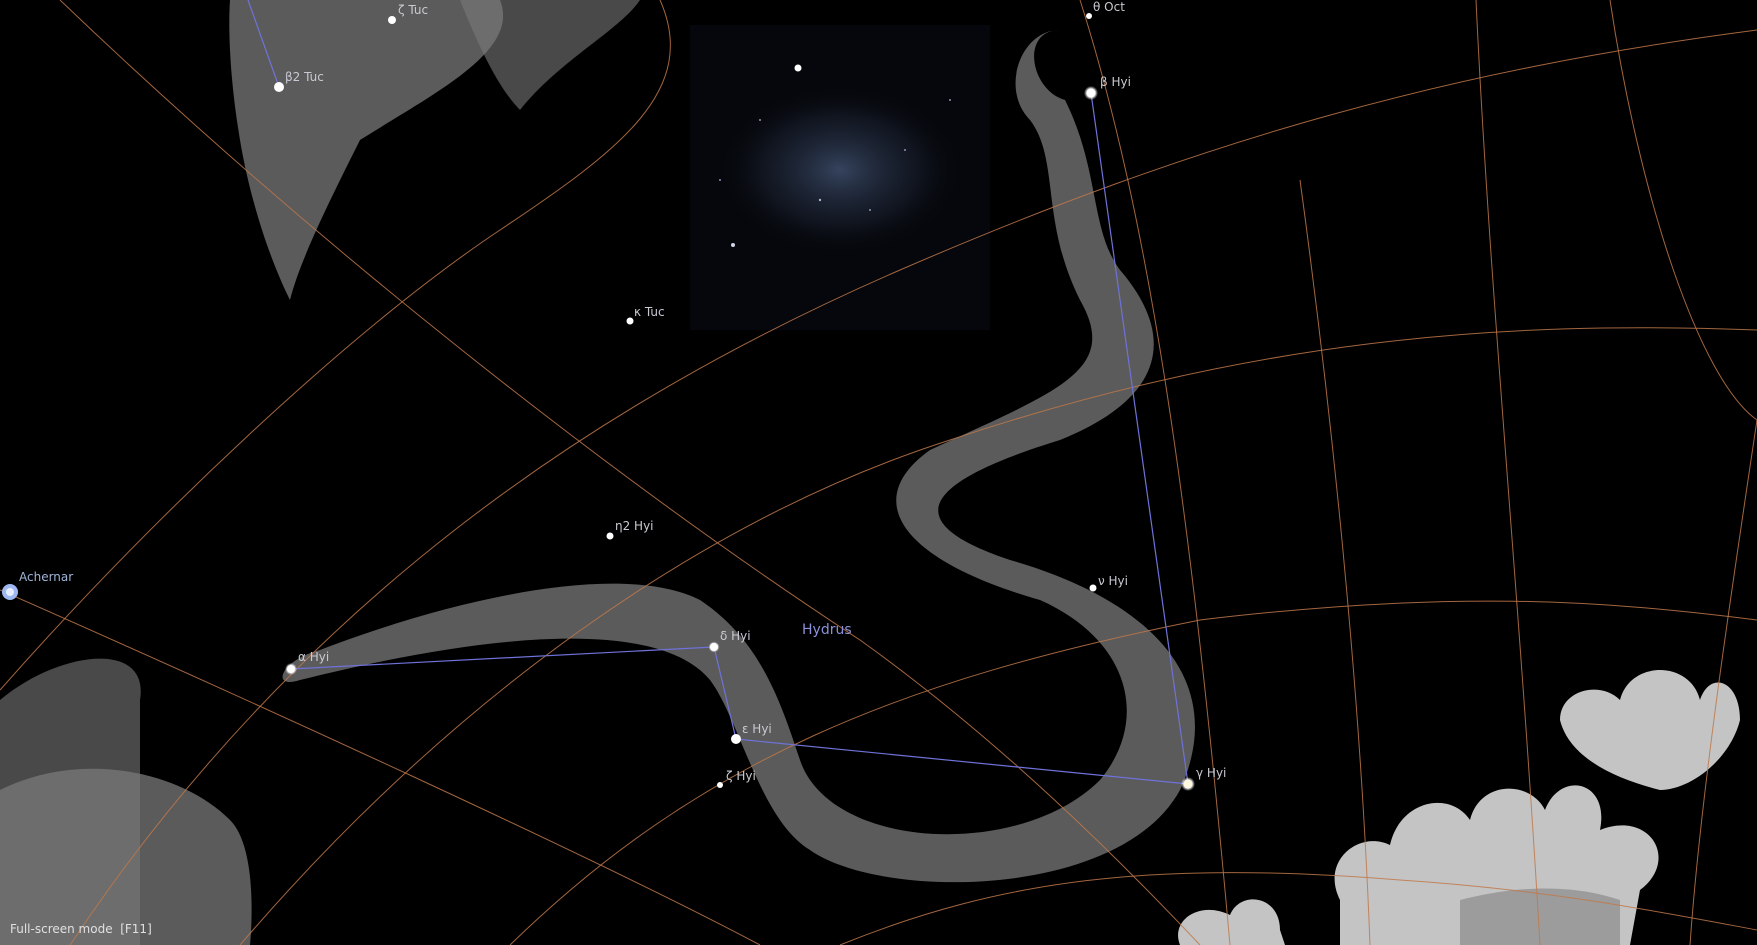 The image size is (1757, 945). Describe the element at coordinates (840, 177) in the screenshot. I see `smc-nebula-image` at that location.